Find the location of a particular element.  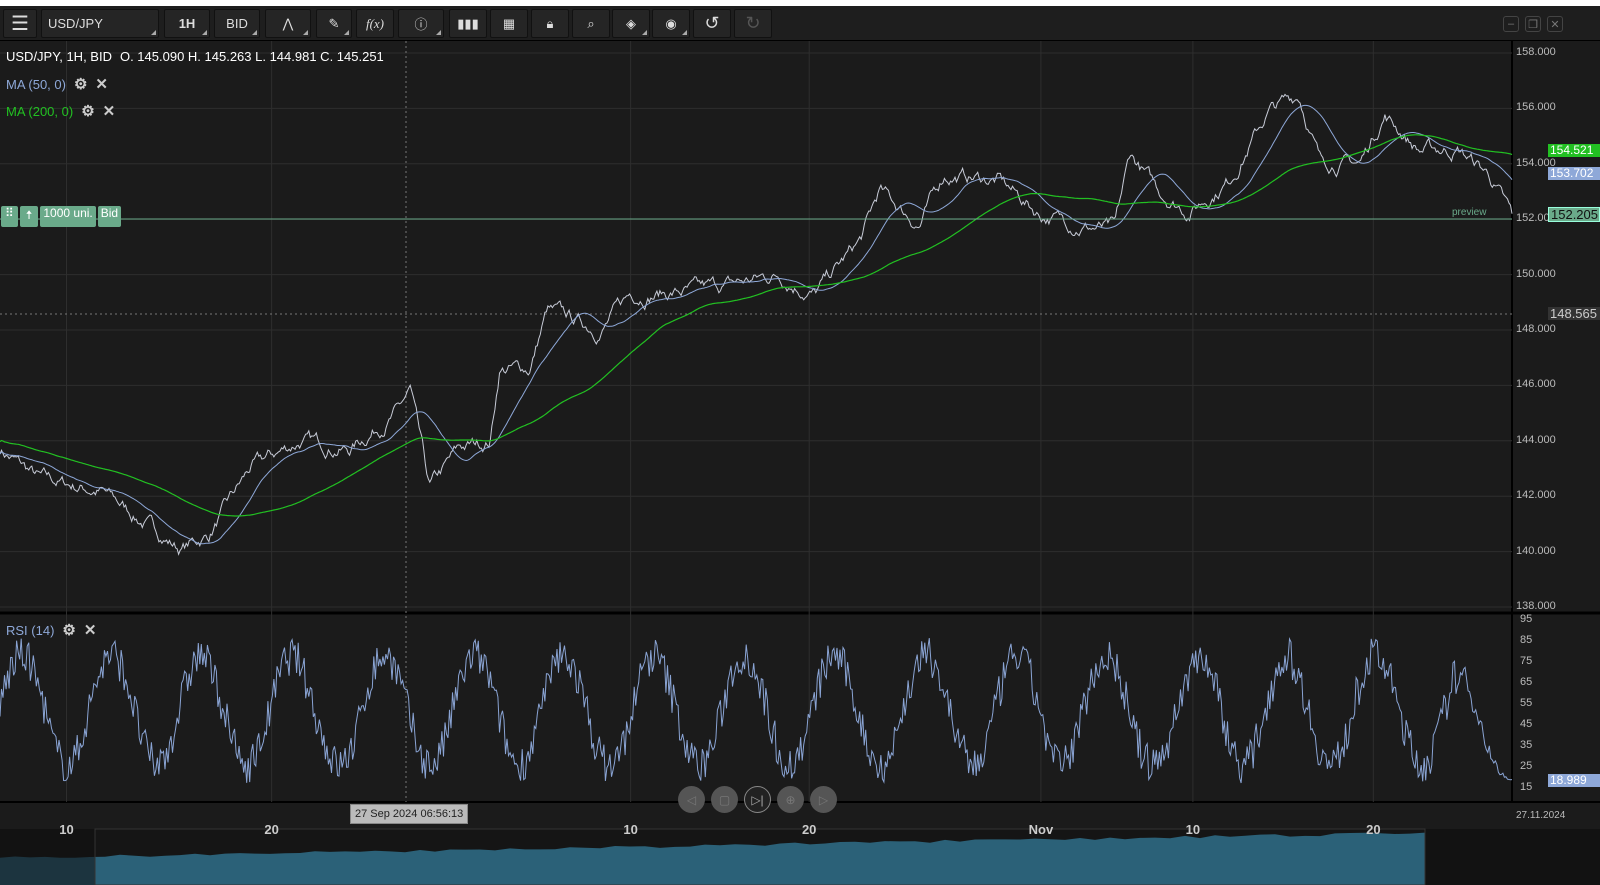

visibility-button: ◉ is located at coordinates (671, 23).